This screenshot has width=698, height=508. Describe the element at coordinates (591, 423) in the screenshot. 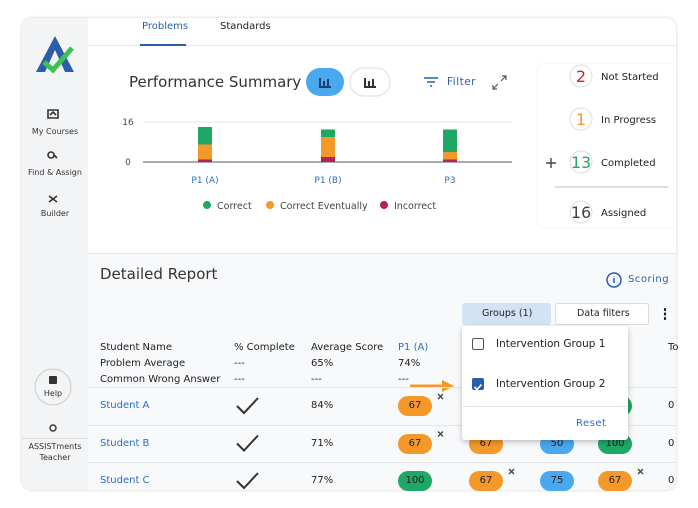

I see `reset-button: Reset` at that location.